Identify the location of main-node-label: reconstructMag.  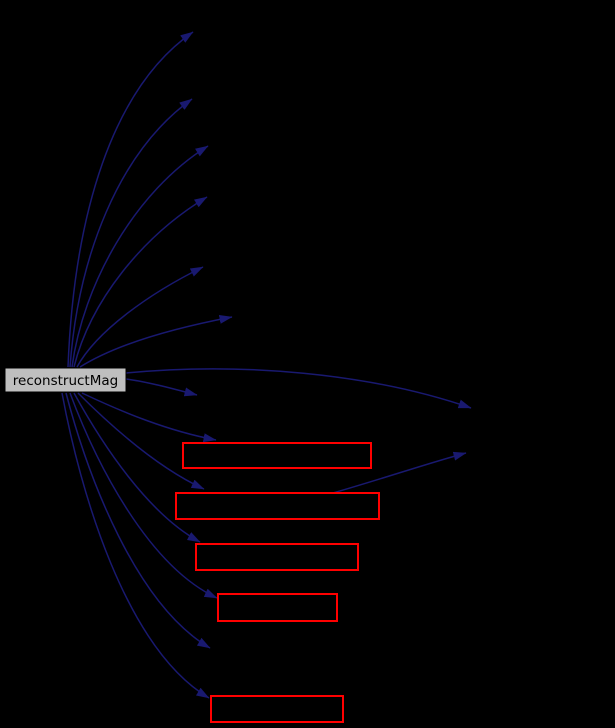
(65, 381).